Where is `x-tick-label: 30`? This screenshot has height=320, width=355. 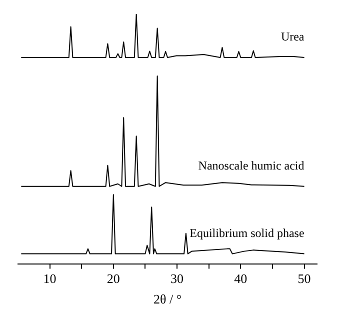
x-tick-label: 30 is located at coordinates (177, 278).